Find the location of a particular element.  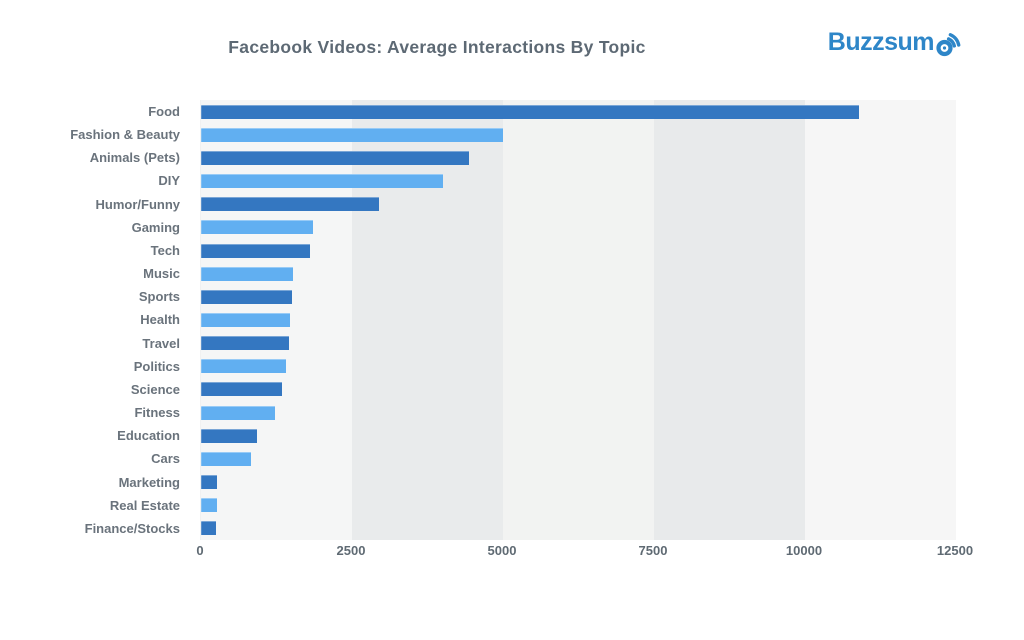

bar-animals-pets is located at coordinates (335, 157).